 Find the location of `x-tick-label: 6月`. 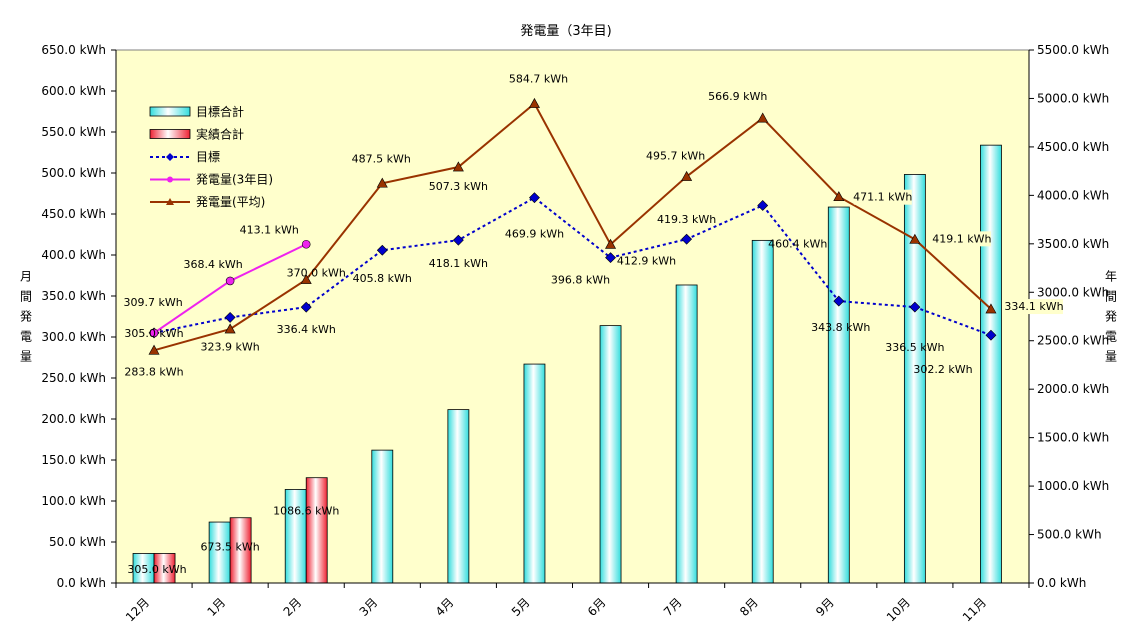

x-tick-label: 6月 is located at coordinates (597, 607).